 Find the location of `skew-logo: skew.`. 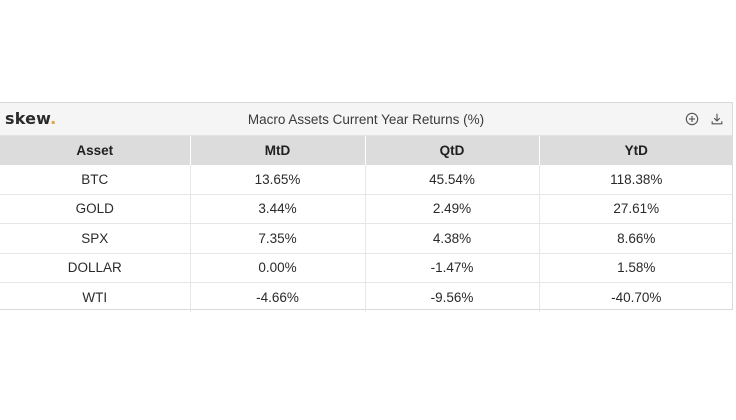

skew-logo: skew. is located at coordinates (30, 118).